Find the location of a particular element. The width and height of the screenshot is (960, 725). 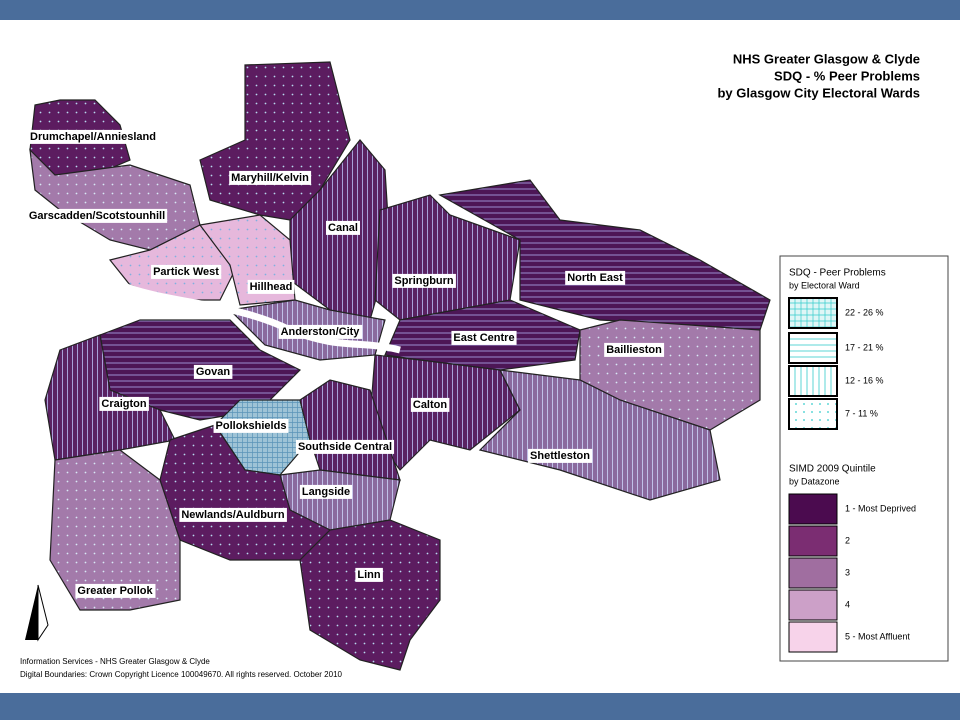

title: NHS Greater Glasgow & Clyde is located at coordinates (826, 58).